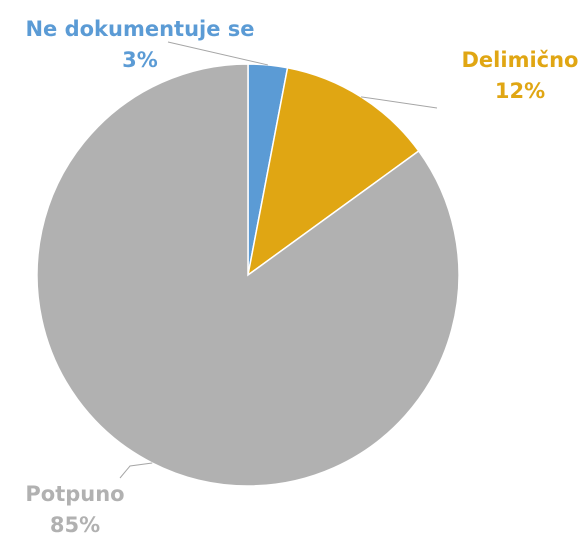  Describe the element at coordinates (75, 525) in the screenshot. I see `value-label: 85%` at that location.